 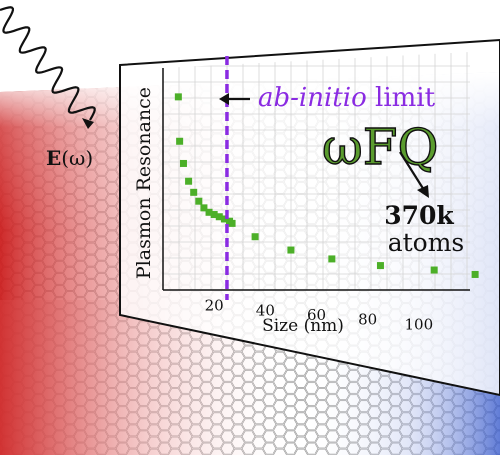 I want to click on incident-field-wave, so click(x=48, y=67).